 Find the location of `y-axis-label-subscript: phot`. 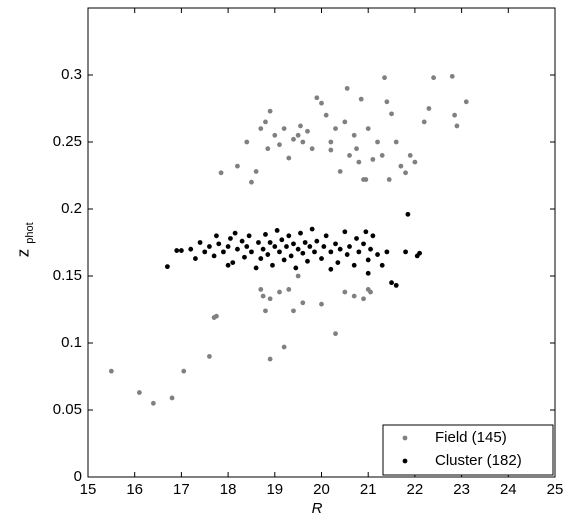

y-axis-label-subscript: phot is located at coordinates (30, 232).